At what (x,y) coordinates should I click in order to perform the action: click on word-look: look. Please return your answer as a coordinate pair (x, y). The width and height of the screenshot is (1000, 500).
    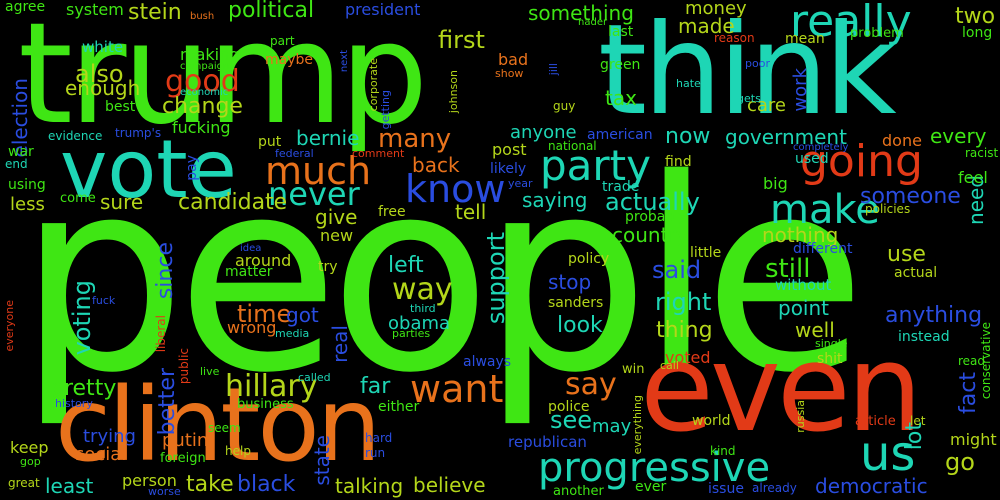
    Looking at the image, I should click on (580, 325).